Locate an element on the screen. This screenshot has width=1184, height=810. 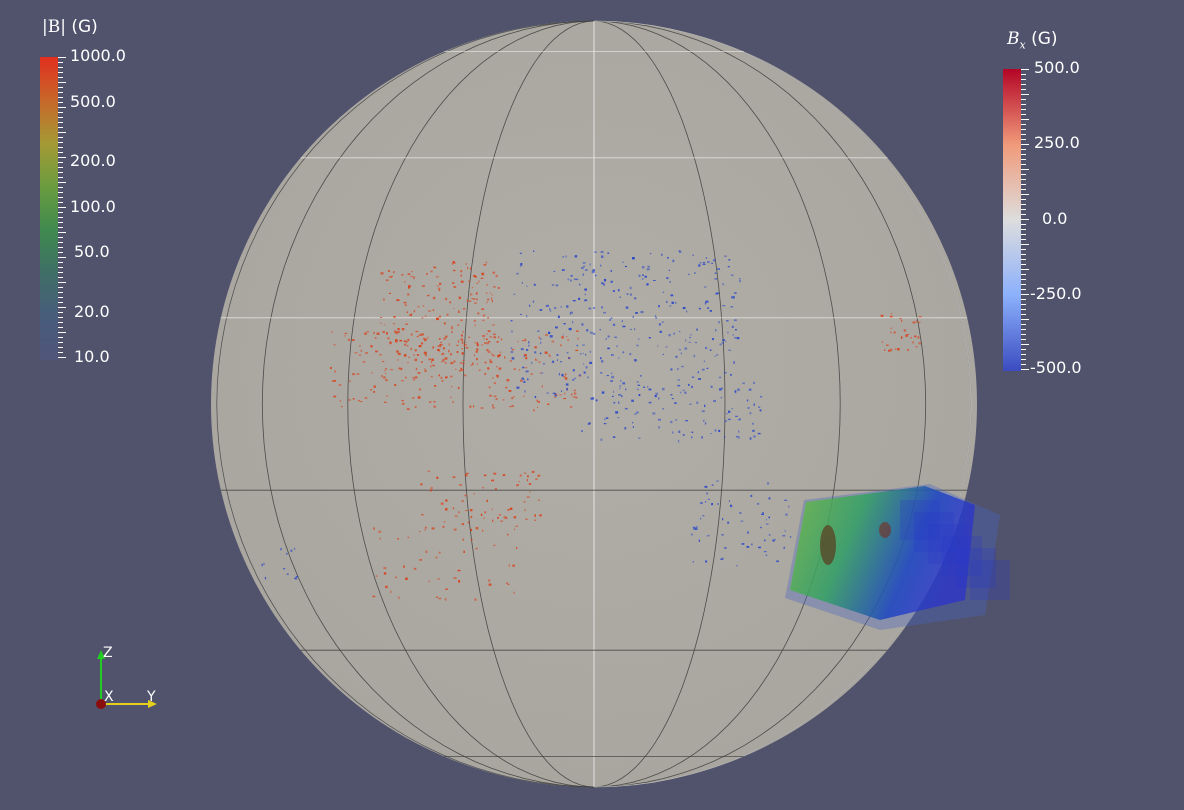
orientation-axes is located at coordinates (130, 680).